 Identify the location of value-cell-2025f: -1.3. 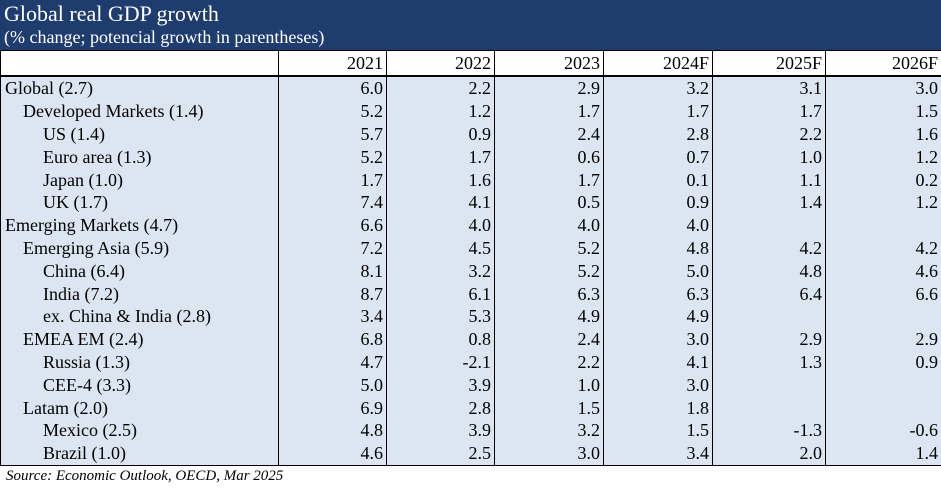
(769, 430).